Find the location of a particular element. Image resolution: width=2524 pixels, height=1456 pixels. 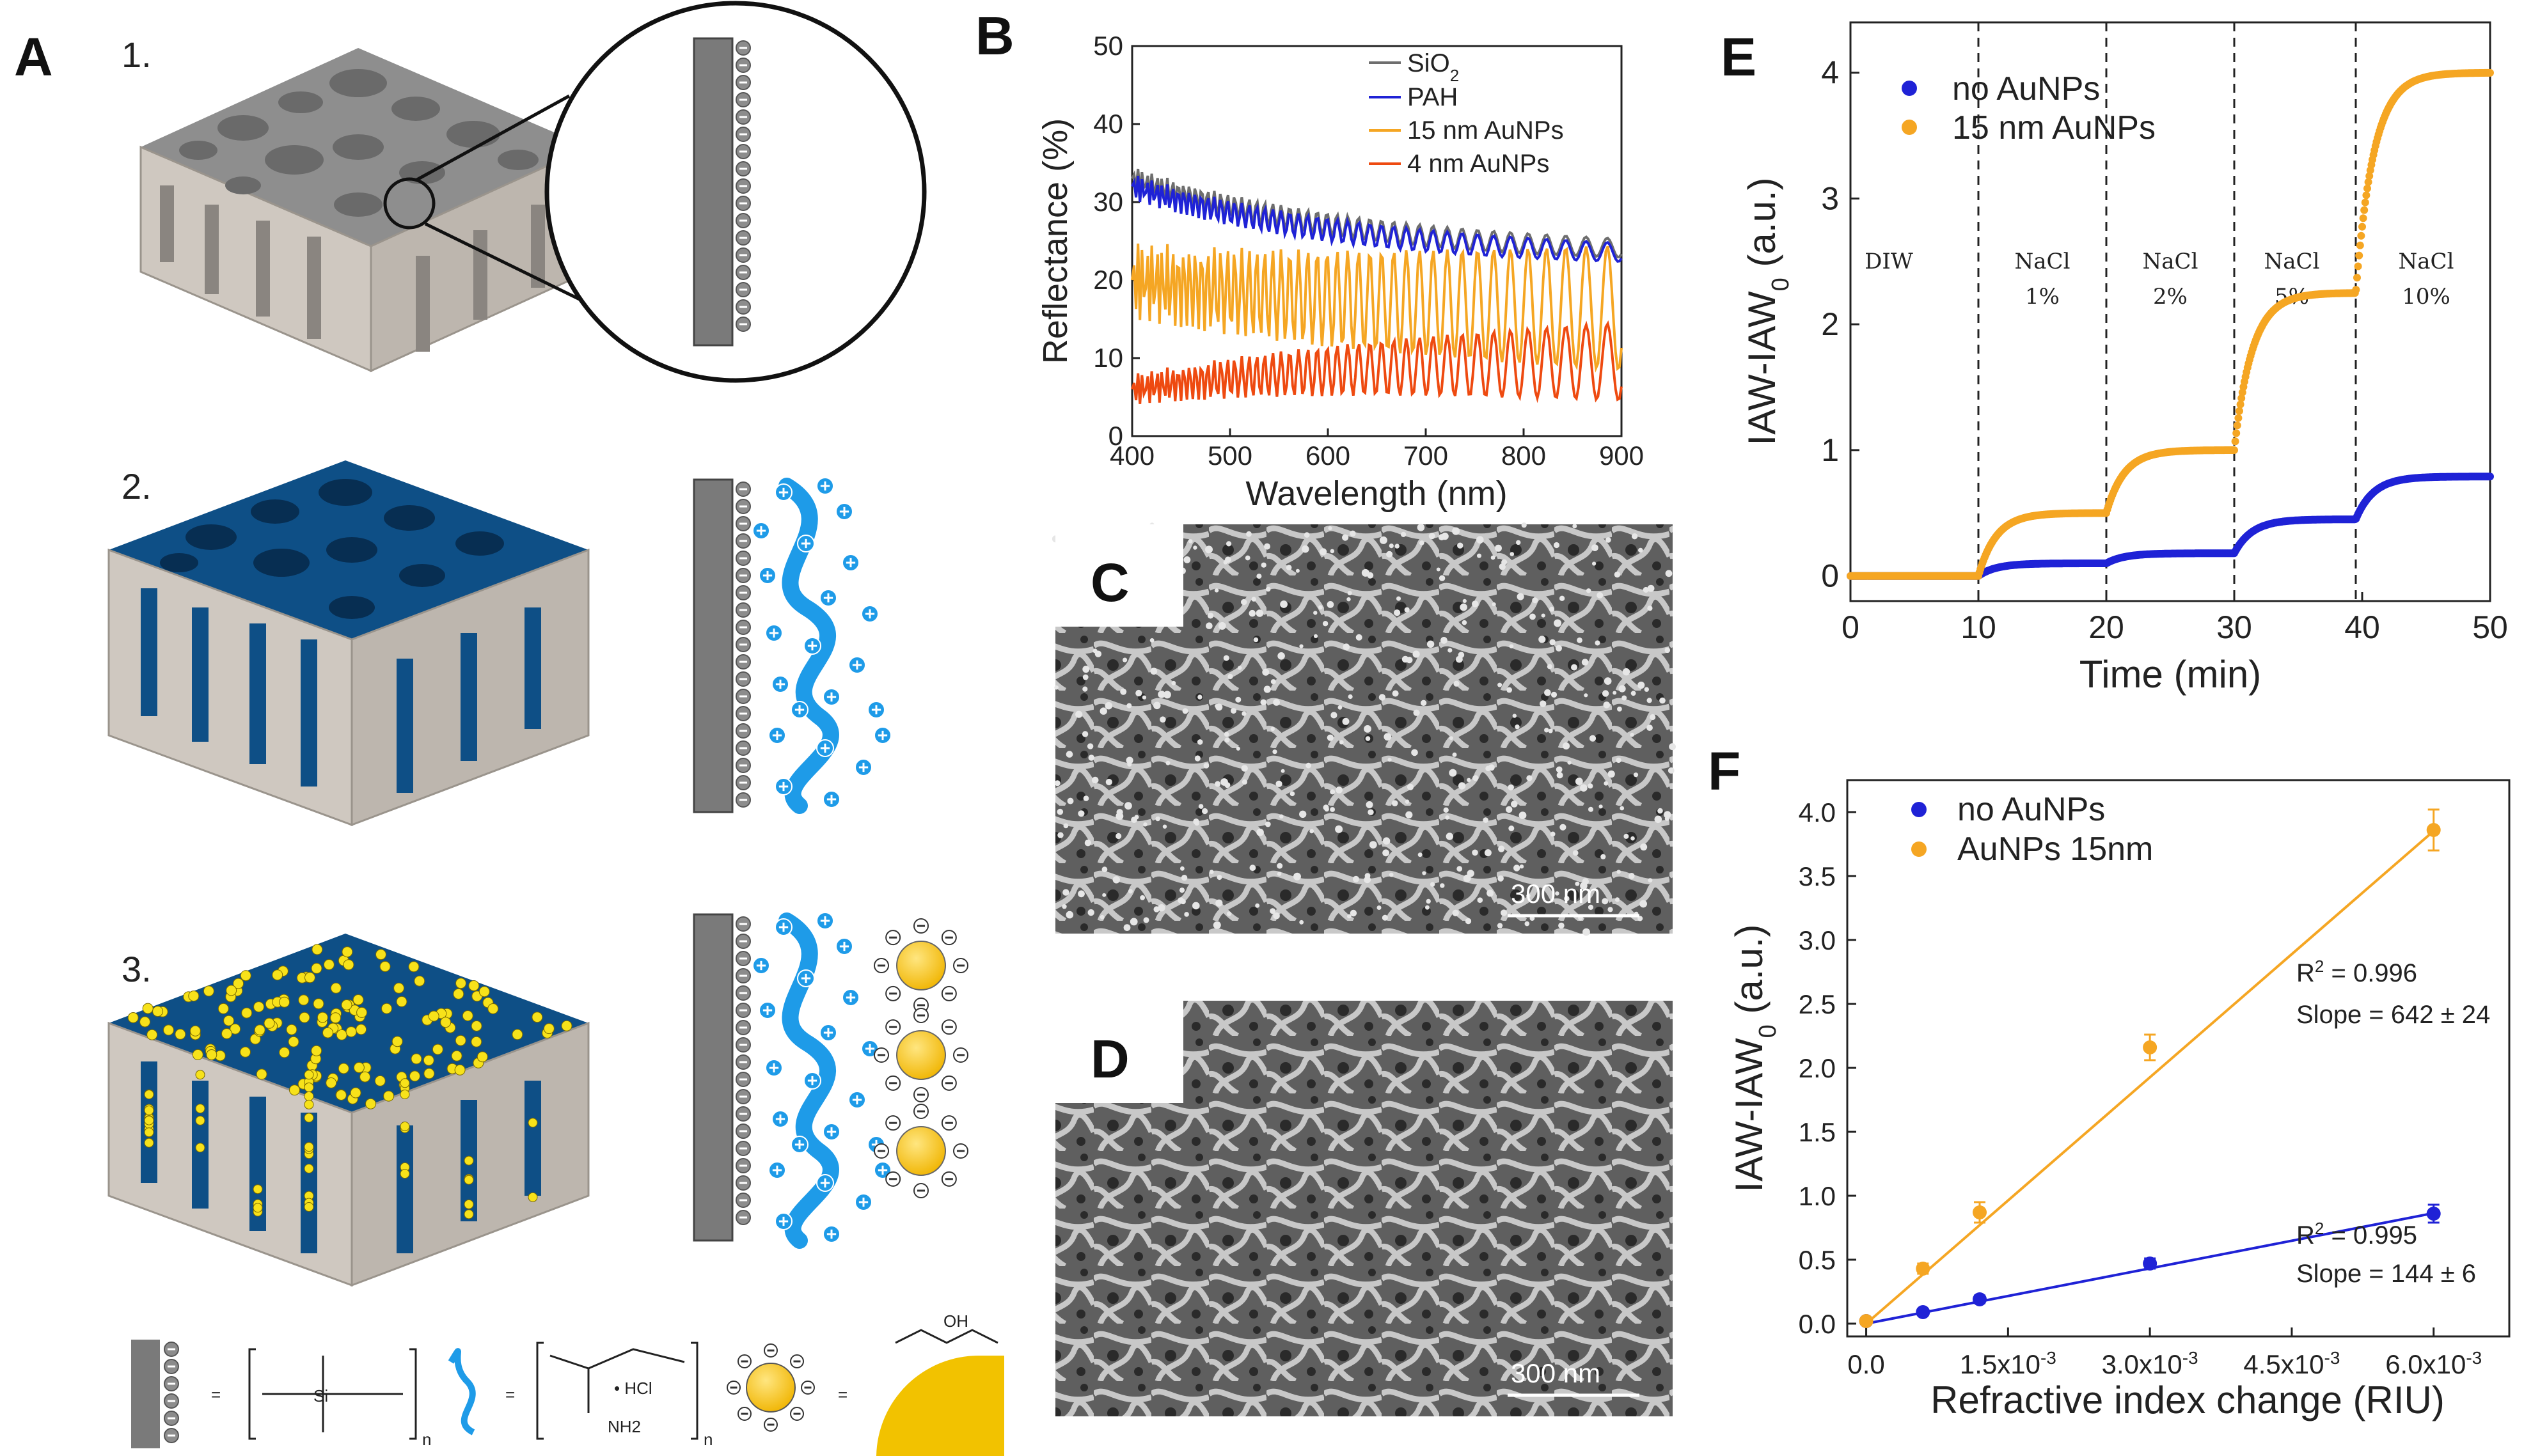

slope-aunps: Slope = 642 ± 24 is located at coordinates (2393, 1015).